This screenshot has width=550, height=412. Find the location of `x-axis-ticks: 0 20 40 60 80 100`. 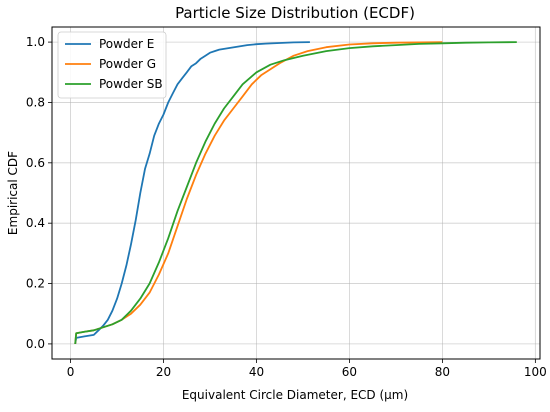

x-axis-ticks: 0 20 40 60 80 100 is located at coordinates (307, 369).